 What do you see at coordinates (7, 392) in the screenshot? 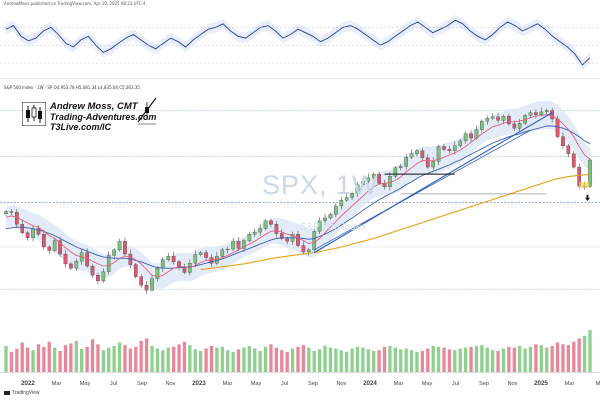
I see `tradingview-icon` at bounding box center [7, 392].